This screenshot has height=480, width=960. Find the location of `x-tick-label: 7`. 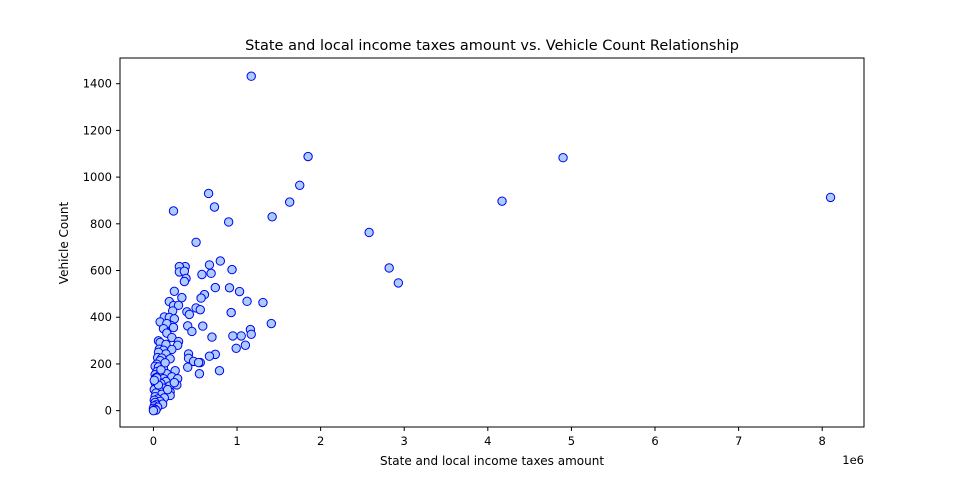

x-tick-label: 7 is located at coordinates (738, 441).